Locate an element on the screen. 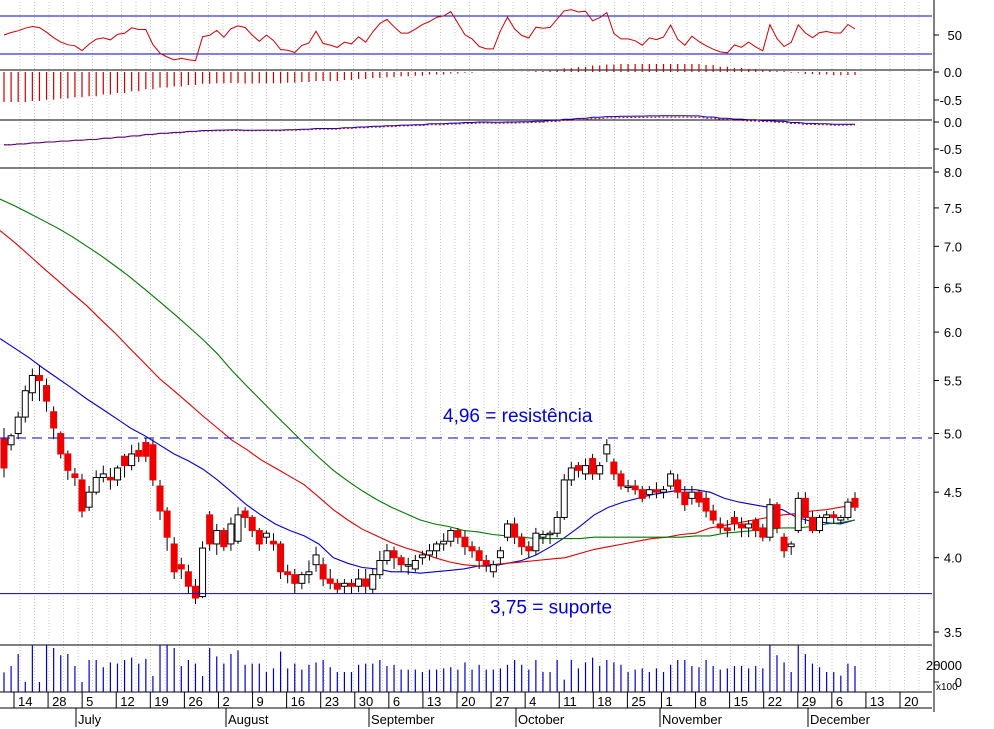 The width and height of the screenshot is (994, 729). price-tick-label: 5.0 is located at coordinates (953, 434).